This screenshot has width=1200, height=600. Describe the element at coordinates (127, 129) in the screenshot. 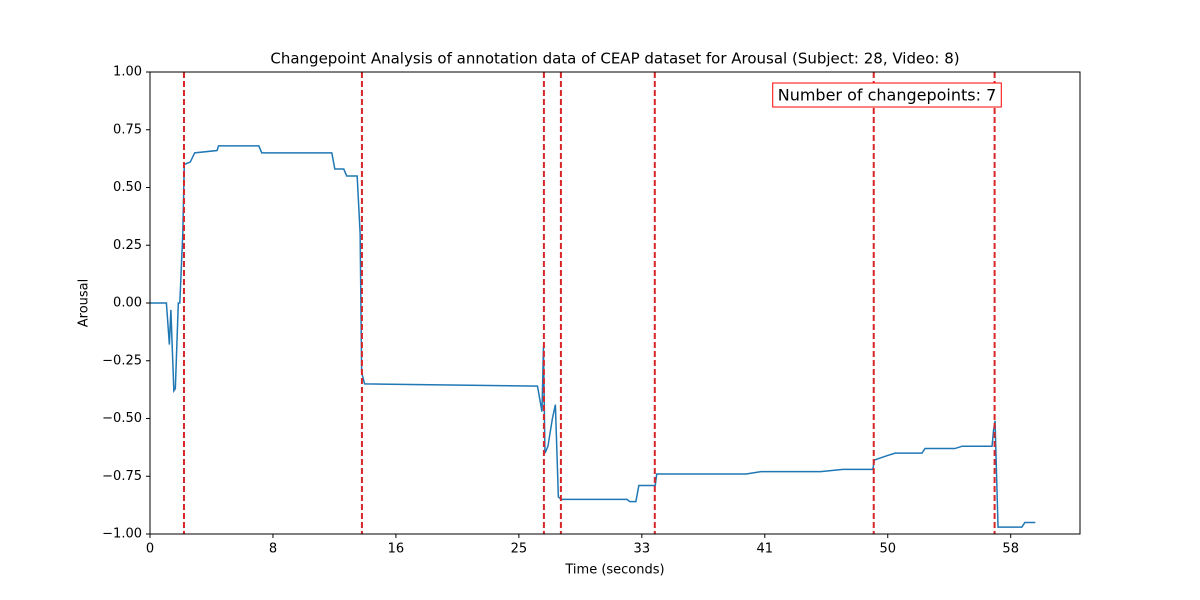

I see `y-tick-label: 0.75` at that location.